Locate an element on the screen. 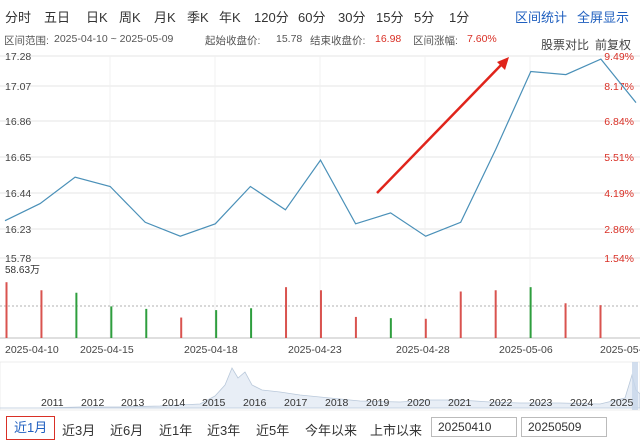 Image resolution: width=640 pixels, height=440 pixels. tab-yearly-k: 年K is located at coordinates (230, 17).